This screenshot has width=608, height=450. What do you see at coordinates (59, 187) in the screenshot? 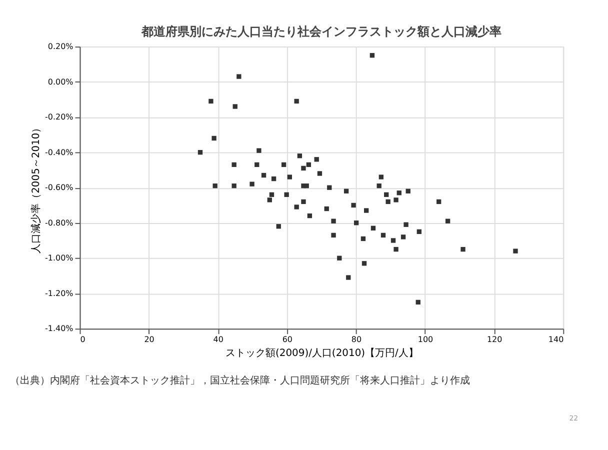
I see `y-tick-label: -0.60%` at bounding box center [59, 187].